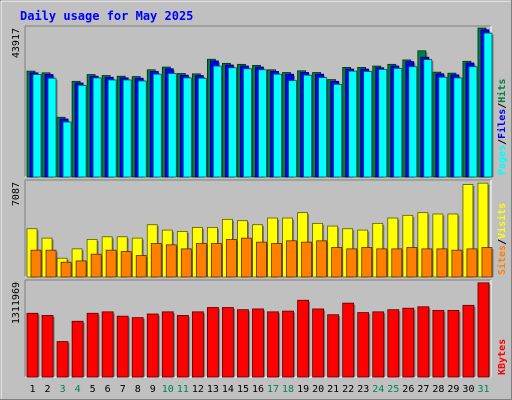 The width and height of the screenshot is (512, 400). What do you see at coordinates (408, 389) in the screenshot?
I see `x-tick-label-day-26: 26` at bounding box center [408, 389].